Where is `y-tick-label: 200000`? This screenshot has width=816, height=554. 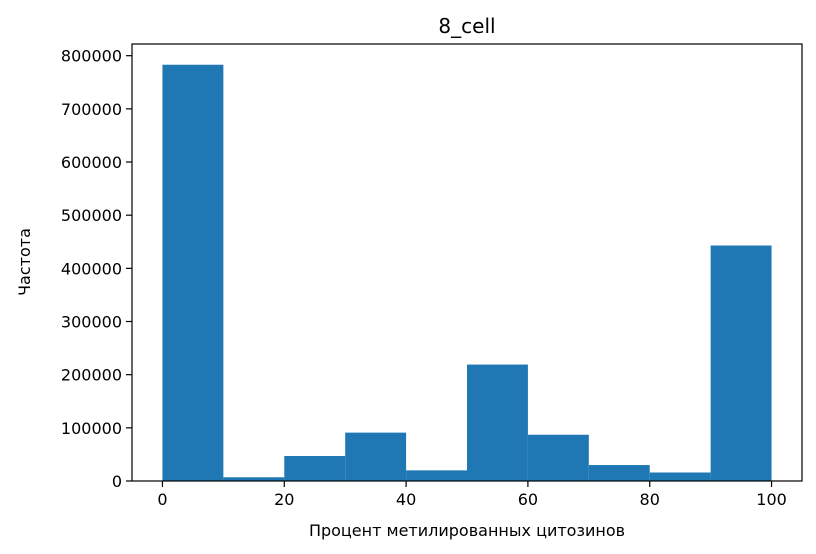
y-tick-label: 200000 is located at coordinates (91, 375).